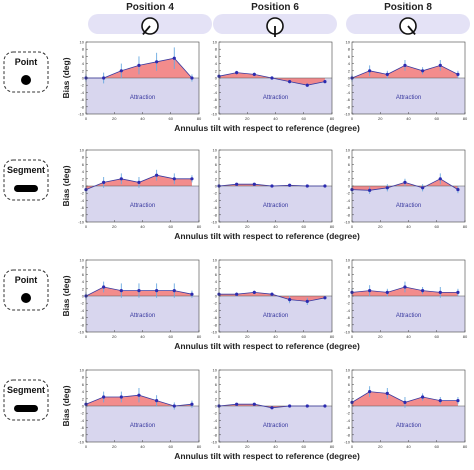 Image resolution: width=474 pixels, height=470 pixels. What do you see at coordinates (275, 7) in the screenshot?
I see `position-label: Position 6` at bounding box center [275, 7].